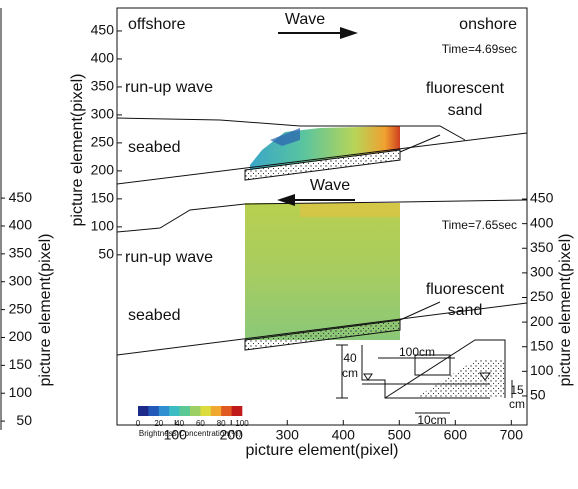 The height and width of the screenshot is (489, 578). Describe the element at coordinates (221, 423) in the screenshot. I see `colorbar-tick-label: 80` at that location.